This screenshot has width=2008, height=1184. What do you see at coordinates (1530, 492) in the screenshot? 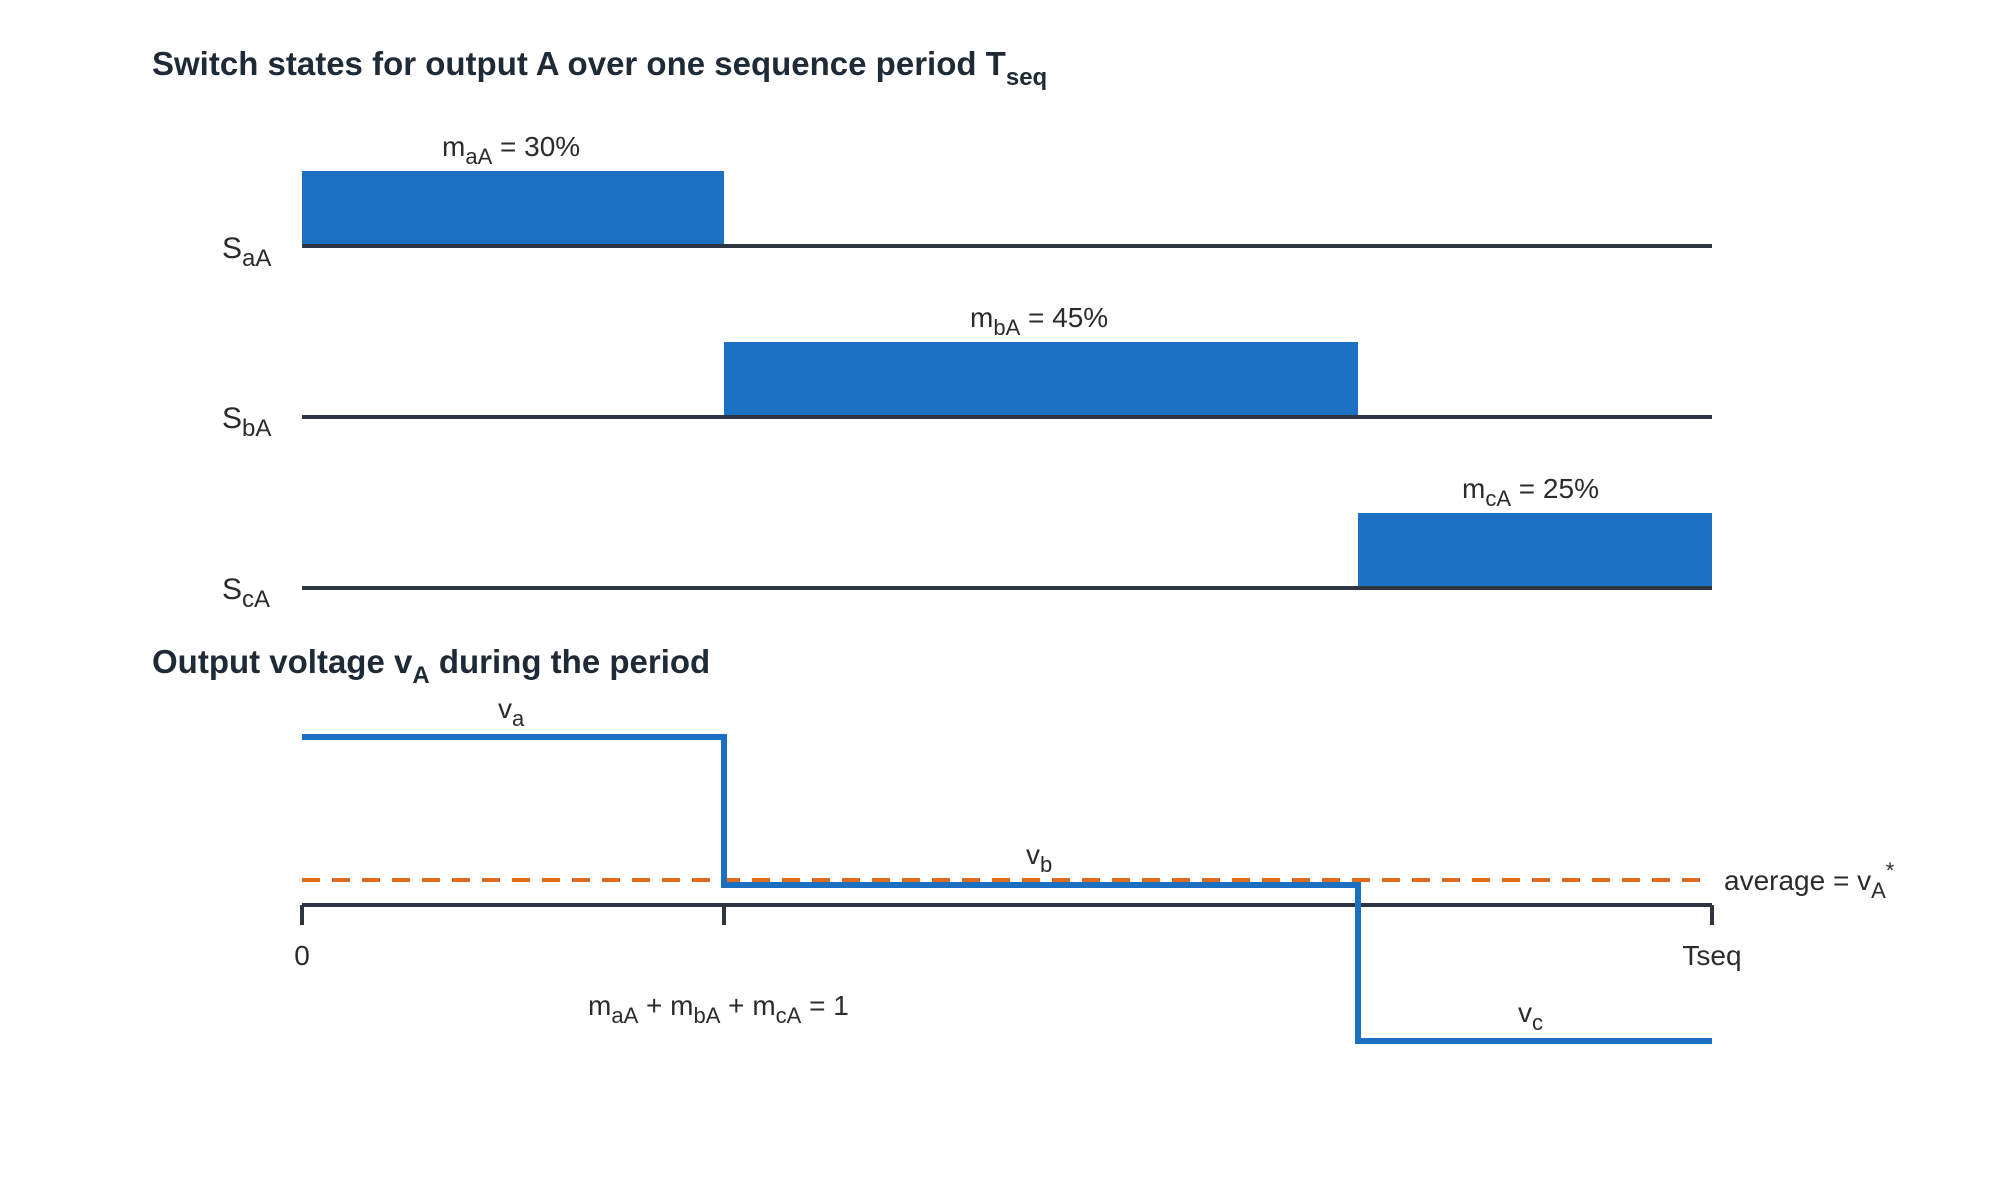
I see `duty-label-mca: mcA = 25%` at bounding box center [1530, 492].